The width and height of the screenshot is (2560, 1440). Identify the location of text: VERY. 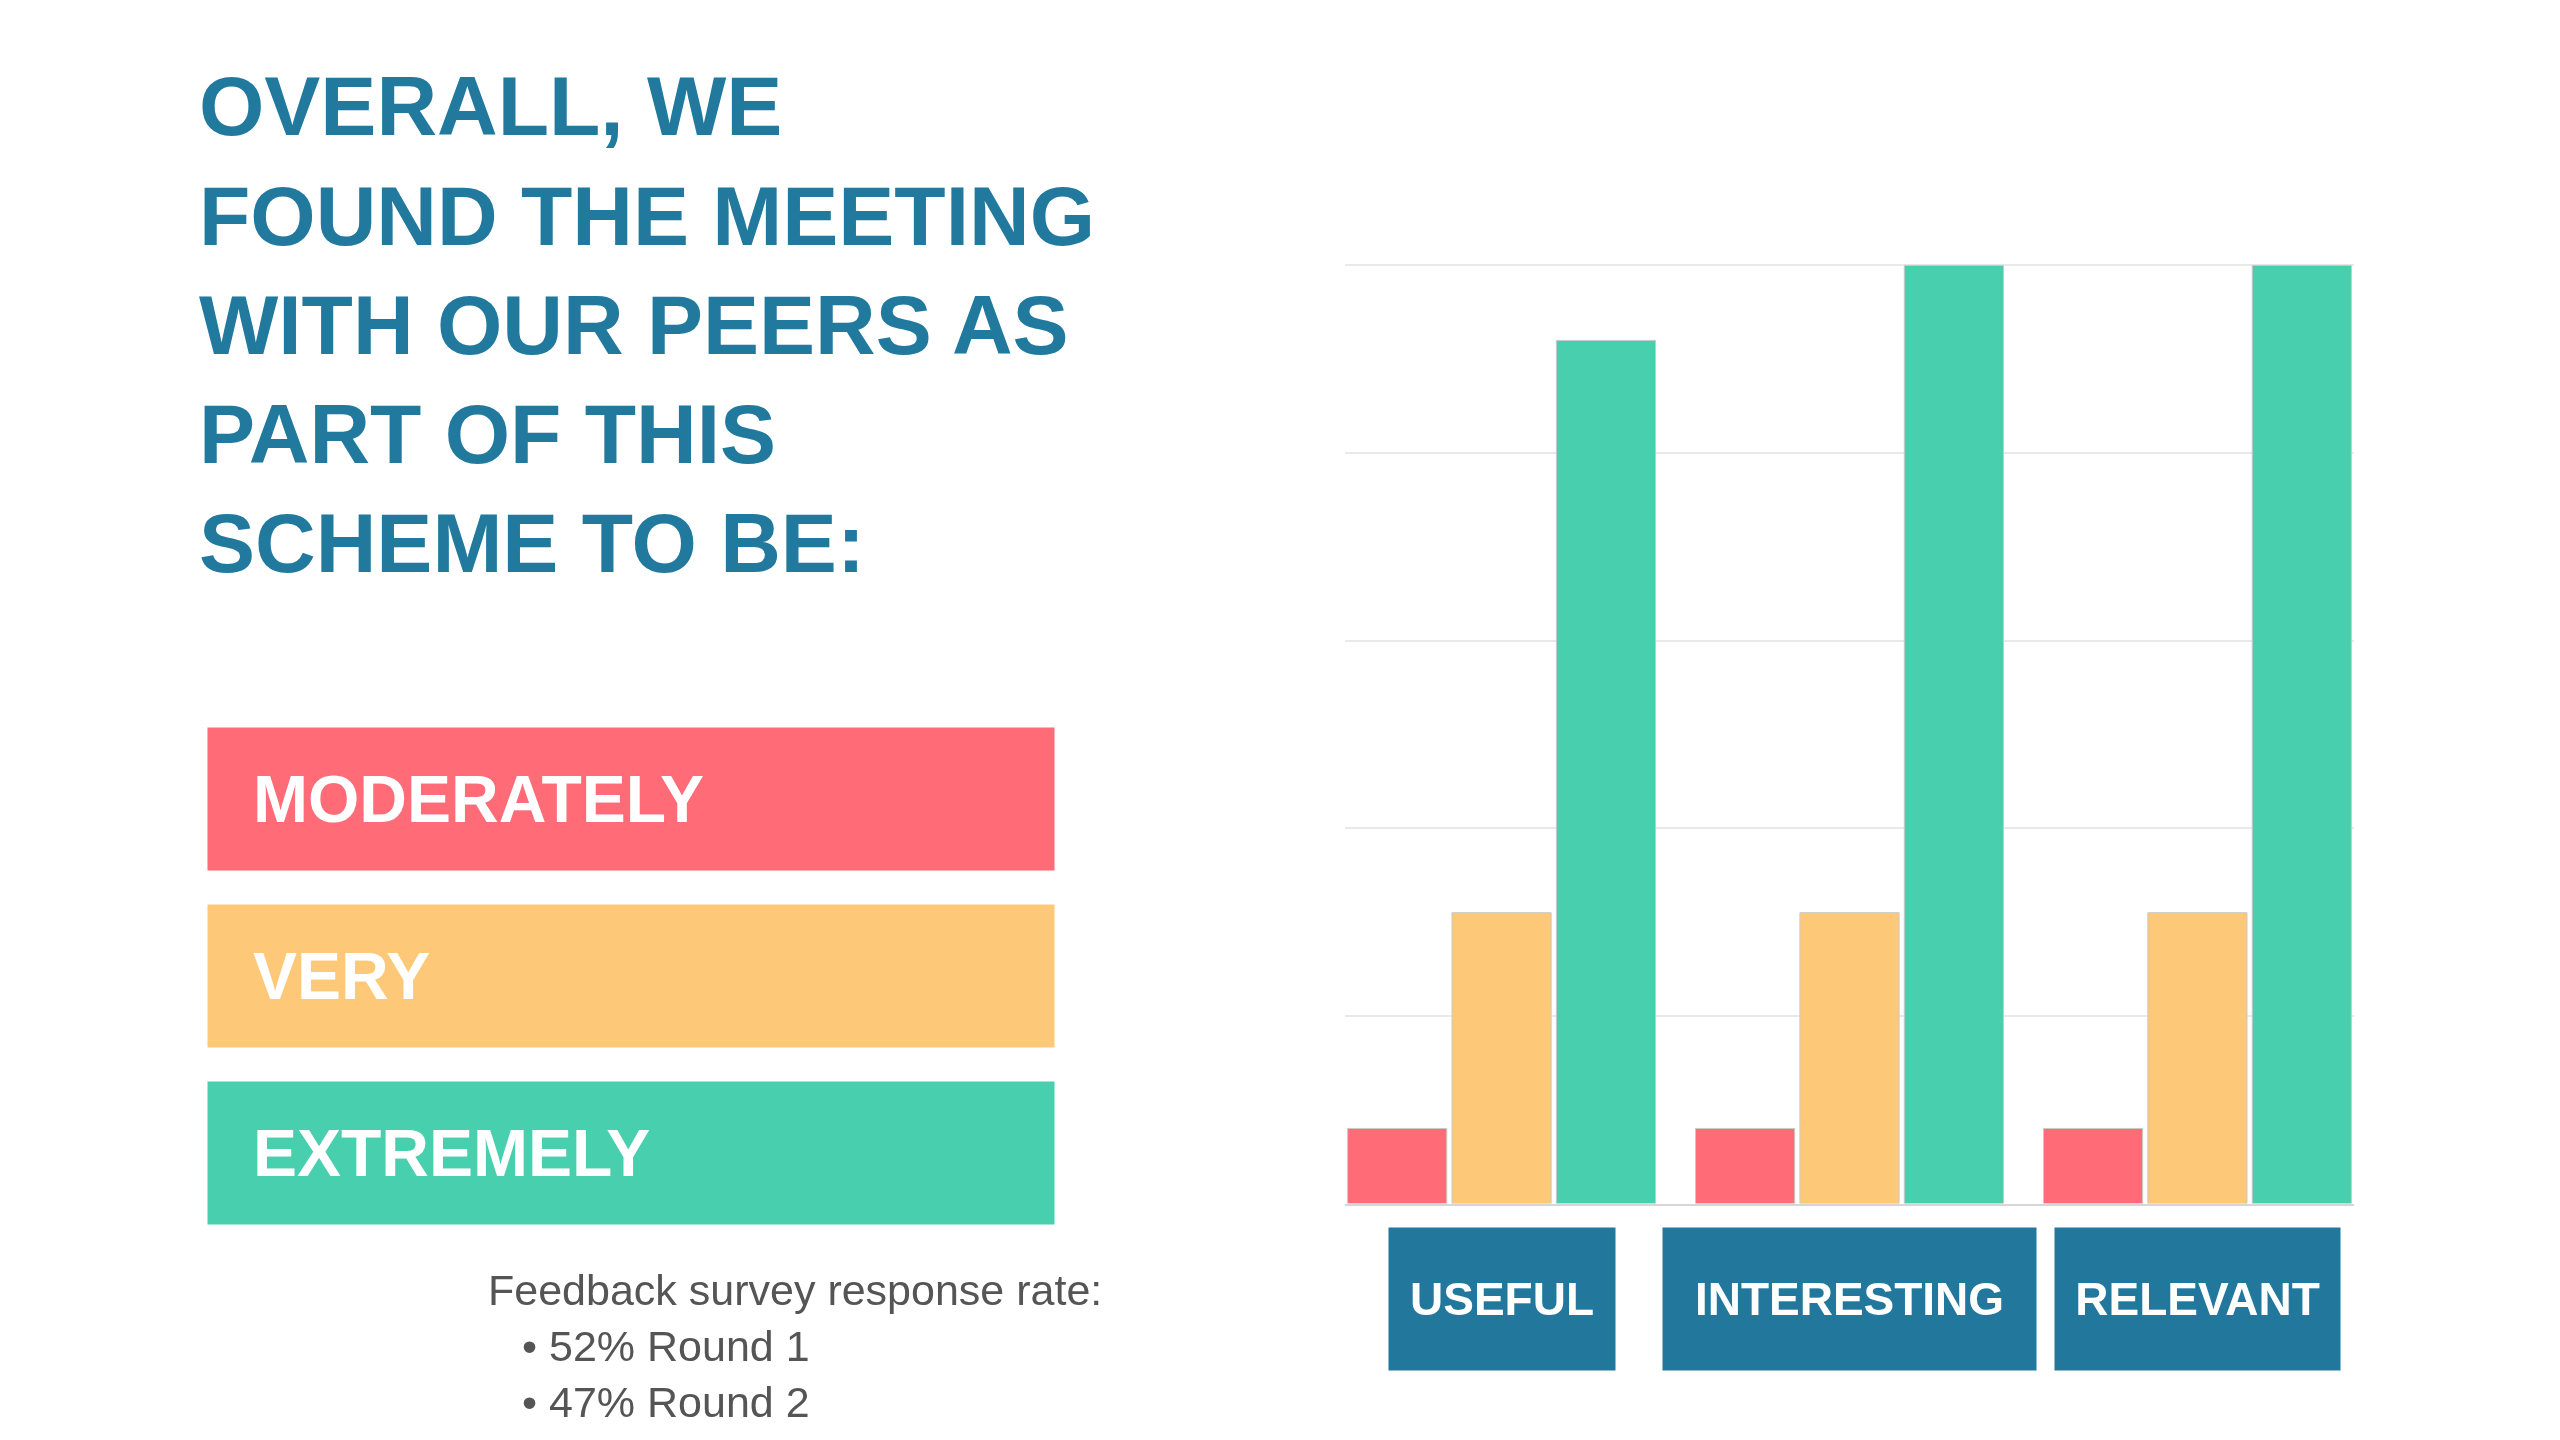
(342, 976).